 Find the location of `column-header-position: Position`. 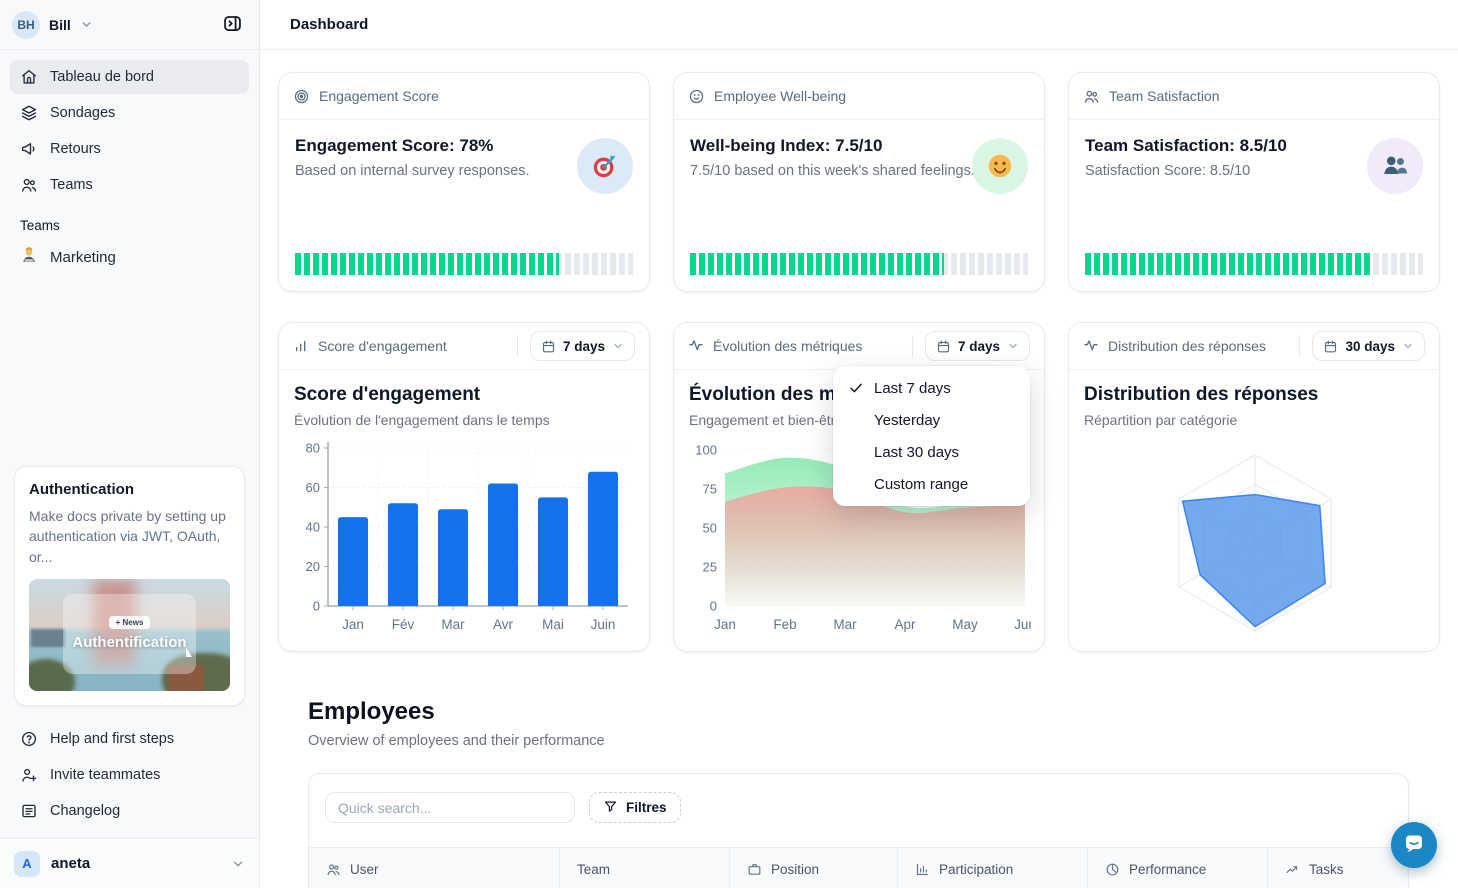

column-header-position: Position is located at coordinates (813, 868).